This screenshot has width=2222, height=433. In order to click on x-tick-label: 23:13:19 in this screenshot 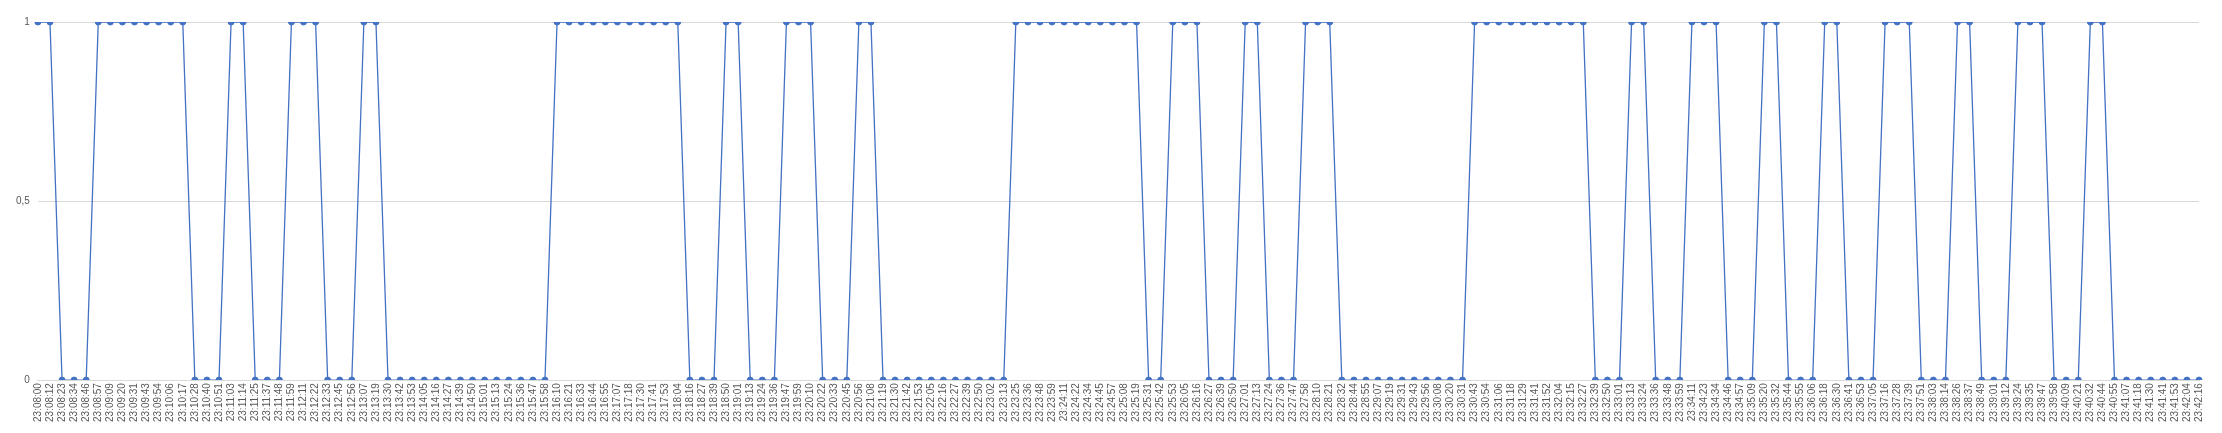, I will do `click(375, 402)`.